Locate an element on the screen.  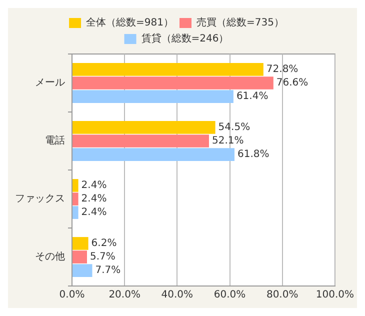
data-label: 61.4% is located at coordinates (252, 96).